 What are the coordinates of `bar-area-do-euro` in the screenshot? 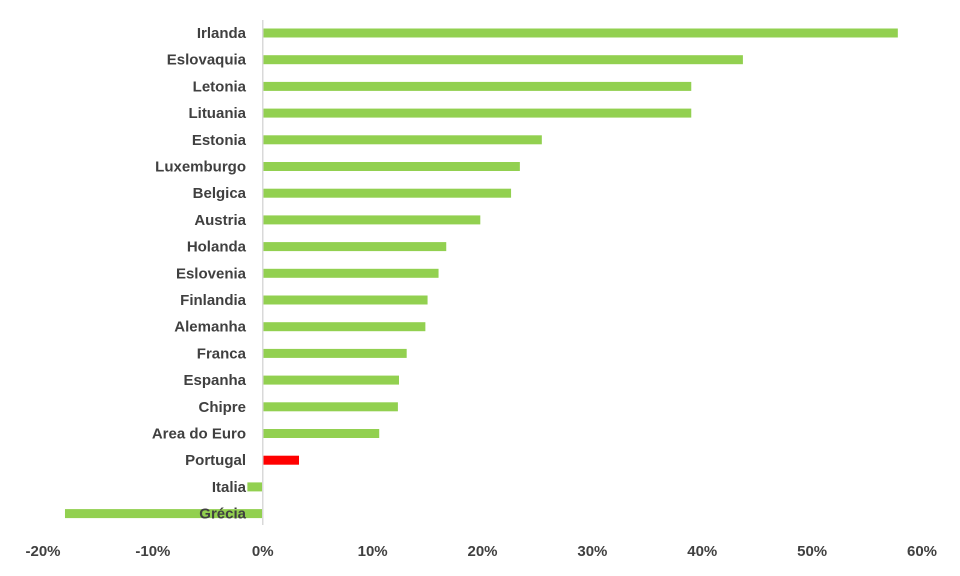 It's located at (321, 433).